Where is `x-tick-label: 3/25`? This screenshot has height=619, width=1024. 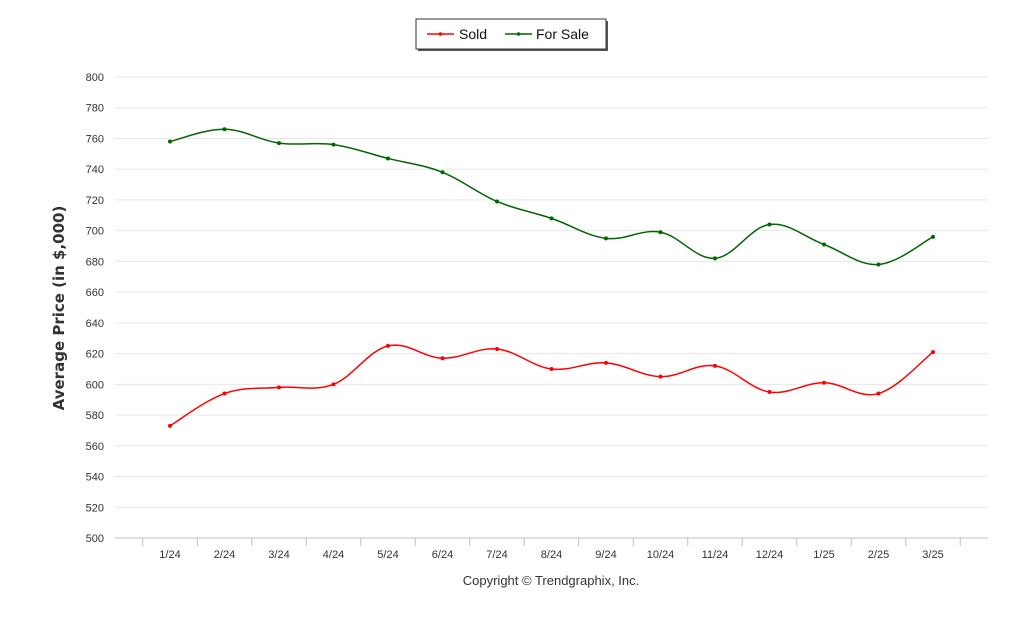 x-tick-label: 3/25 is located at coordinates (932, 555).